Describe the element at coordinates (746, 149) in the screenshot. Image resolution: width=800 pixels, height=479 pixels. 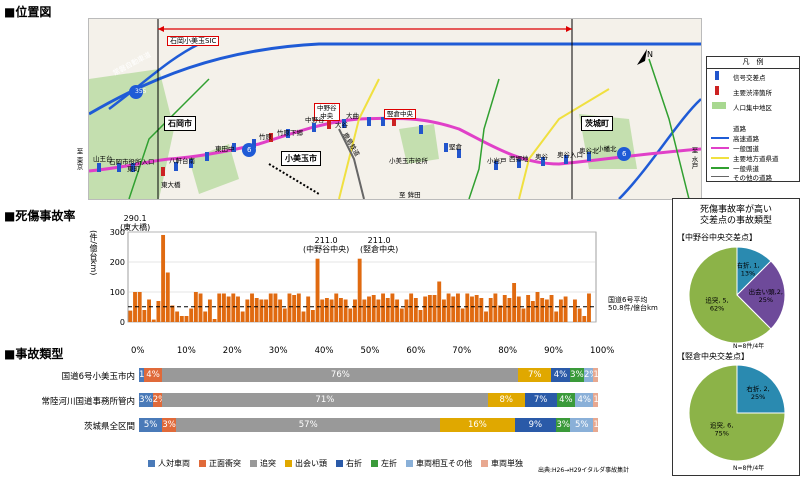
I see `road-1: 一般国道` at that location.